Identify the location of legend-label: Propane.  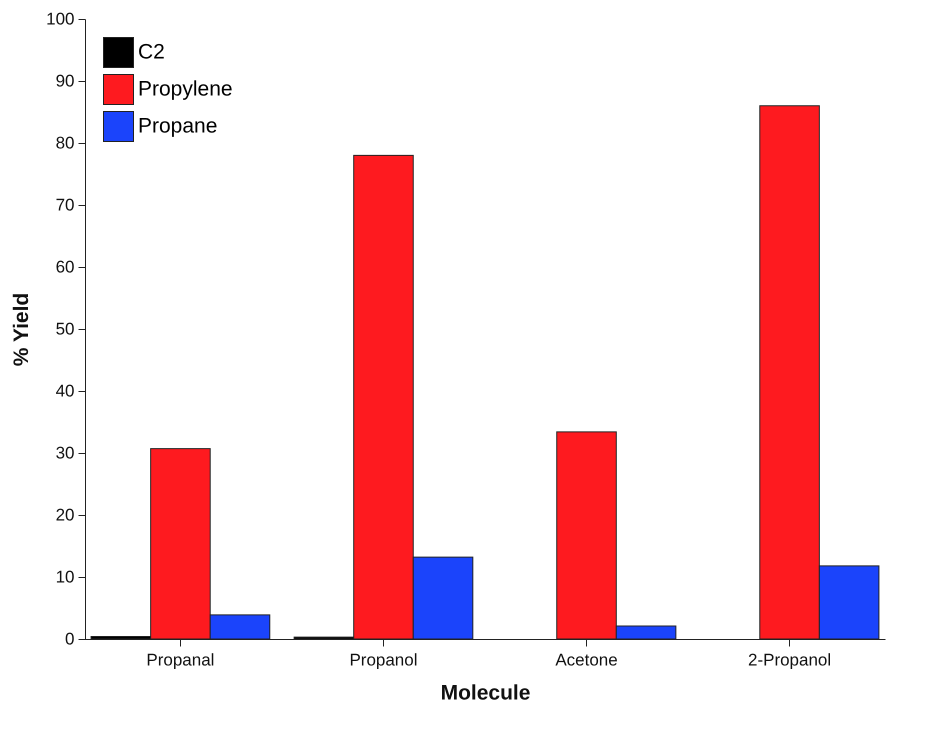
(178, 126).